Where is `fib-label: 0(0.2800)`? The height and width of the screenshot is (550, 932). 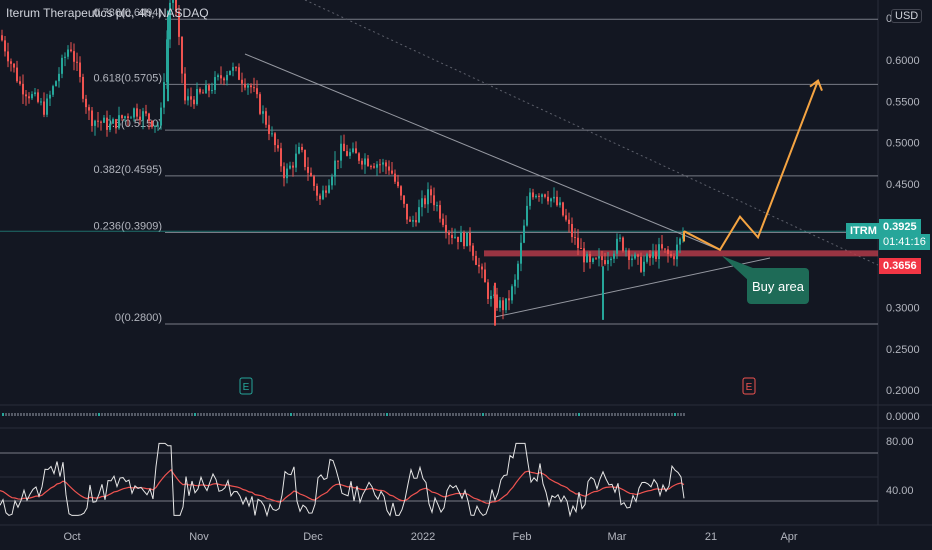 fib-label: 0(0.2800) is located at coordinates (138, 318).